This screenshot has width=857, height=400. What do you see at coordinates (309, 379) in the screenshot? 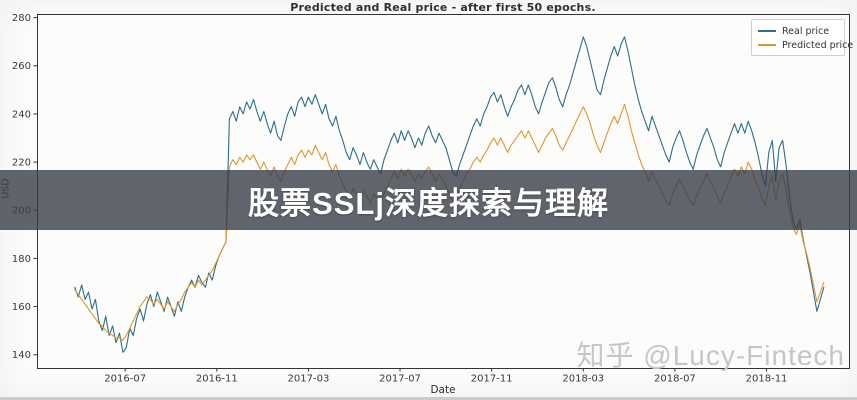
I see `x-tick-label: 2017-03` at bounding box center [309, 379].